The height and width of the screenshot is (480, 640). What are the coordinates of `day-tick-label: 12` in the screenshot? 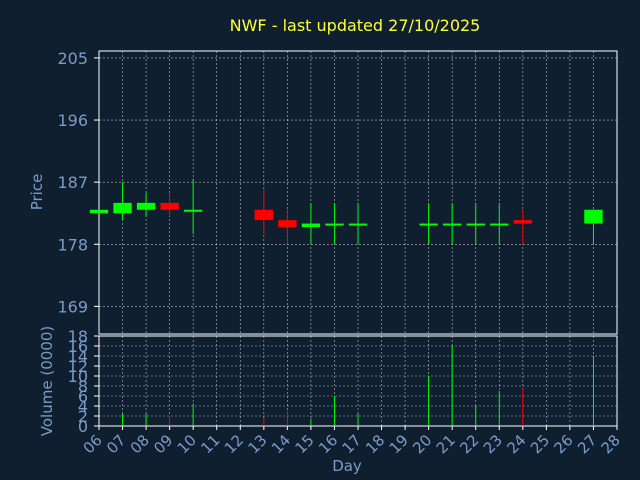 It's located at (234, 444).